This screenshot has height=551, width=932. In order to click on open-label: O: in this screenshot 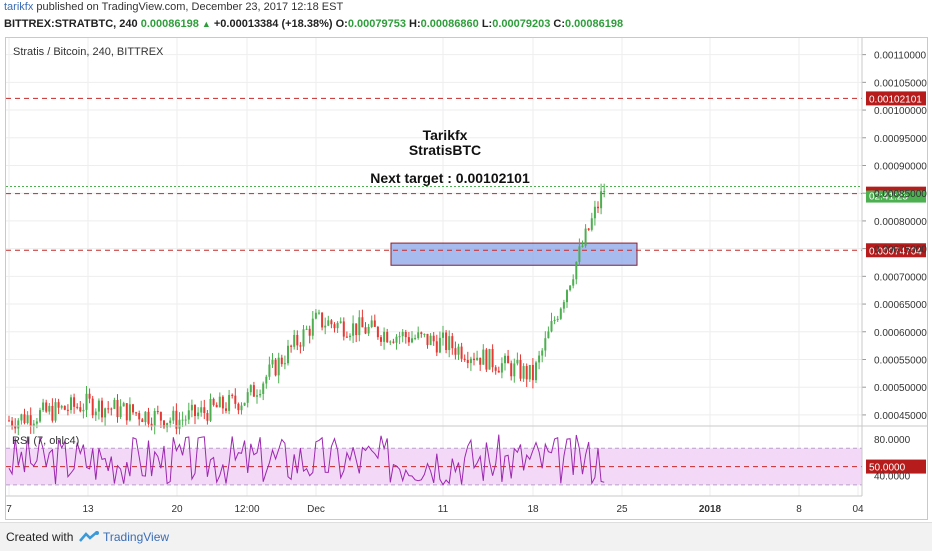, I will do `click(341, 24)`.